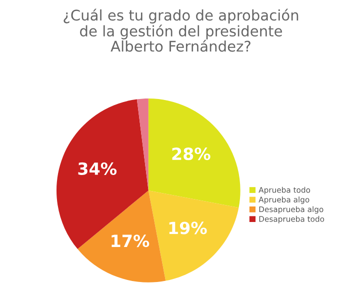 The image size is (362, 293). Describe the element at coordinates (97, 168) in the screenshot. I see `data-label: 34%` at that location.